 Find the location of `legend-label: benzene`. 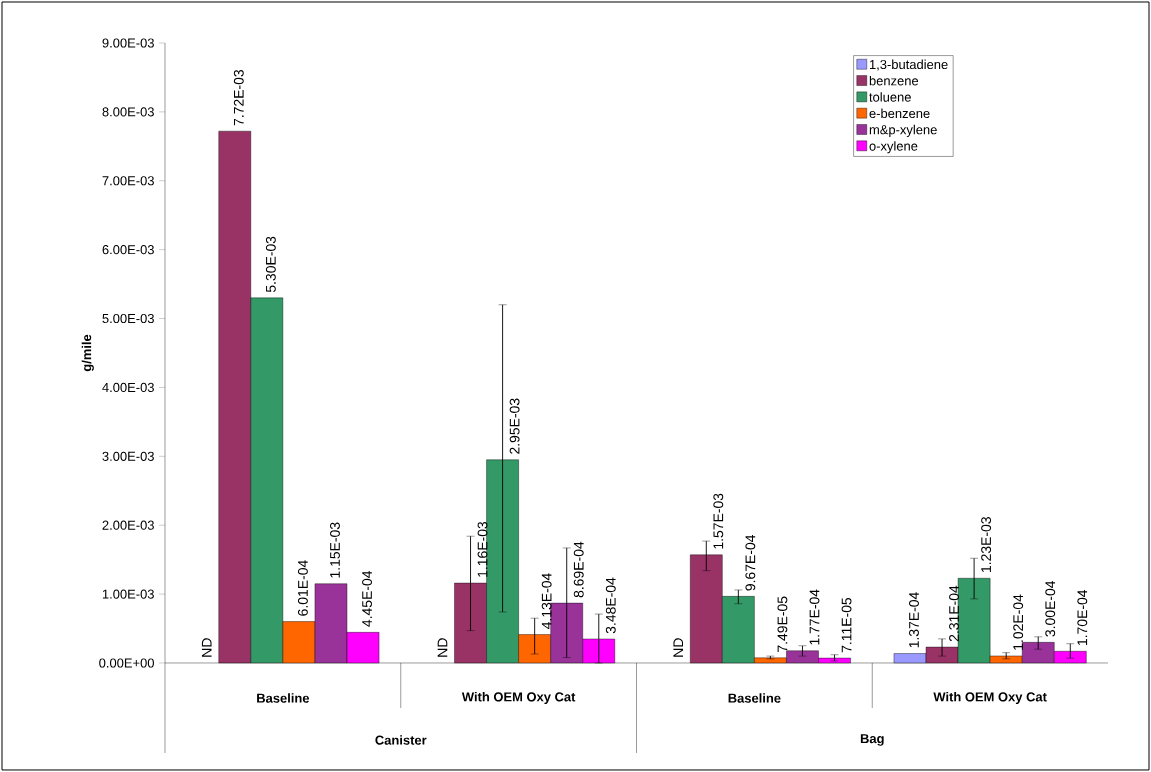

legend-label: benzene is located at coordinates (894, 80).